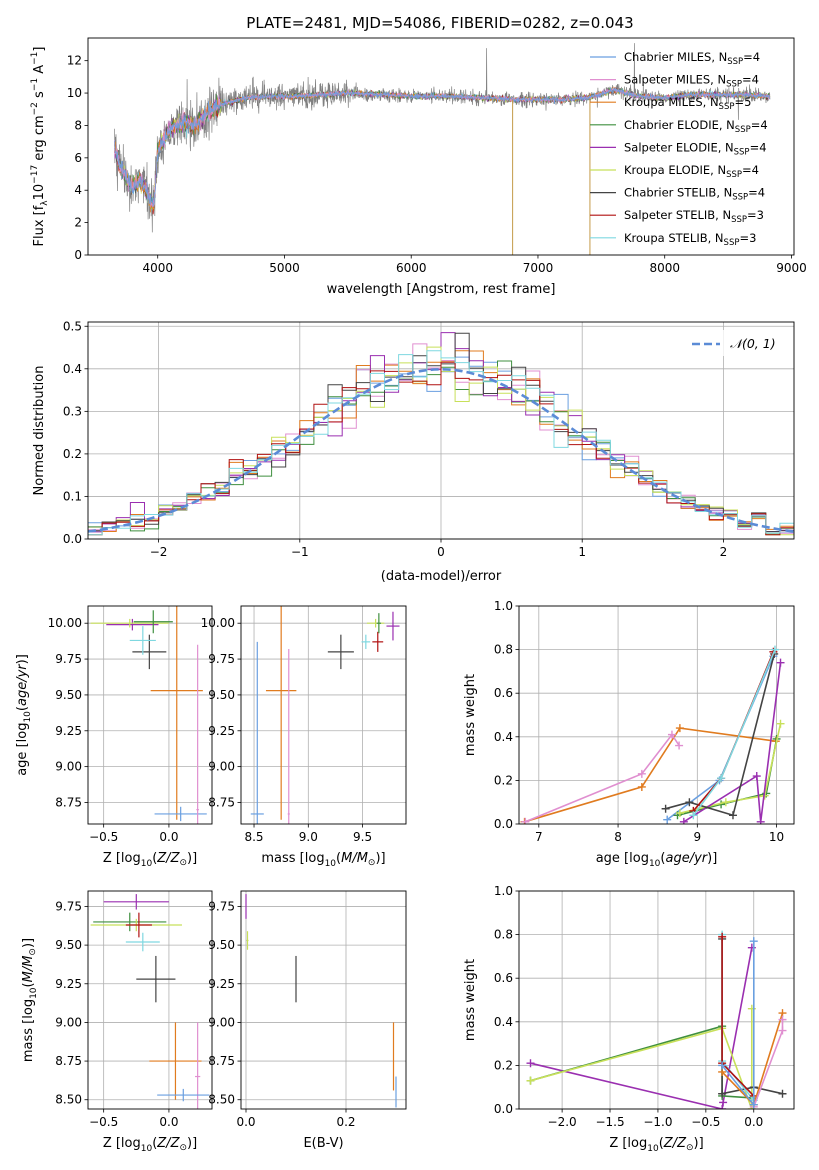 This screenshot has width=819, height=1170. Describe the element at coordinates (72, 411) in the screenshot. I see `y-tick-label: 0.3` at that location.